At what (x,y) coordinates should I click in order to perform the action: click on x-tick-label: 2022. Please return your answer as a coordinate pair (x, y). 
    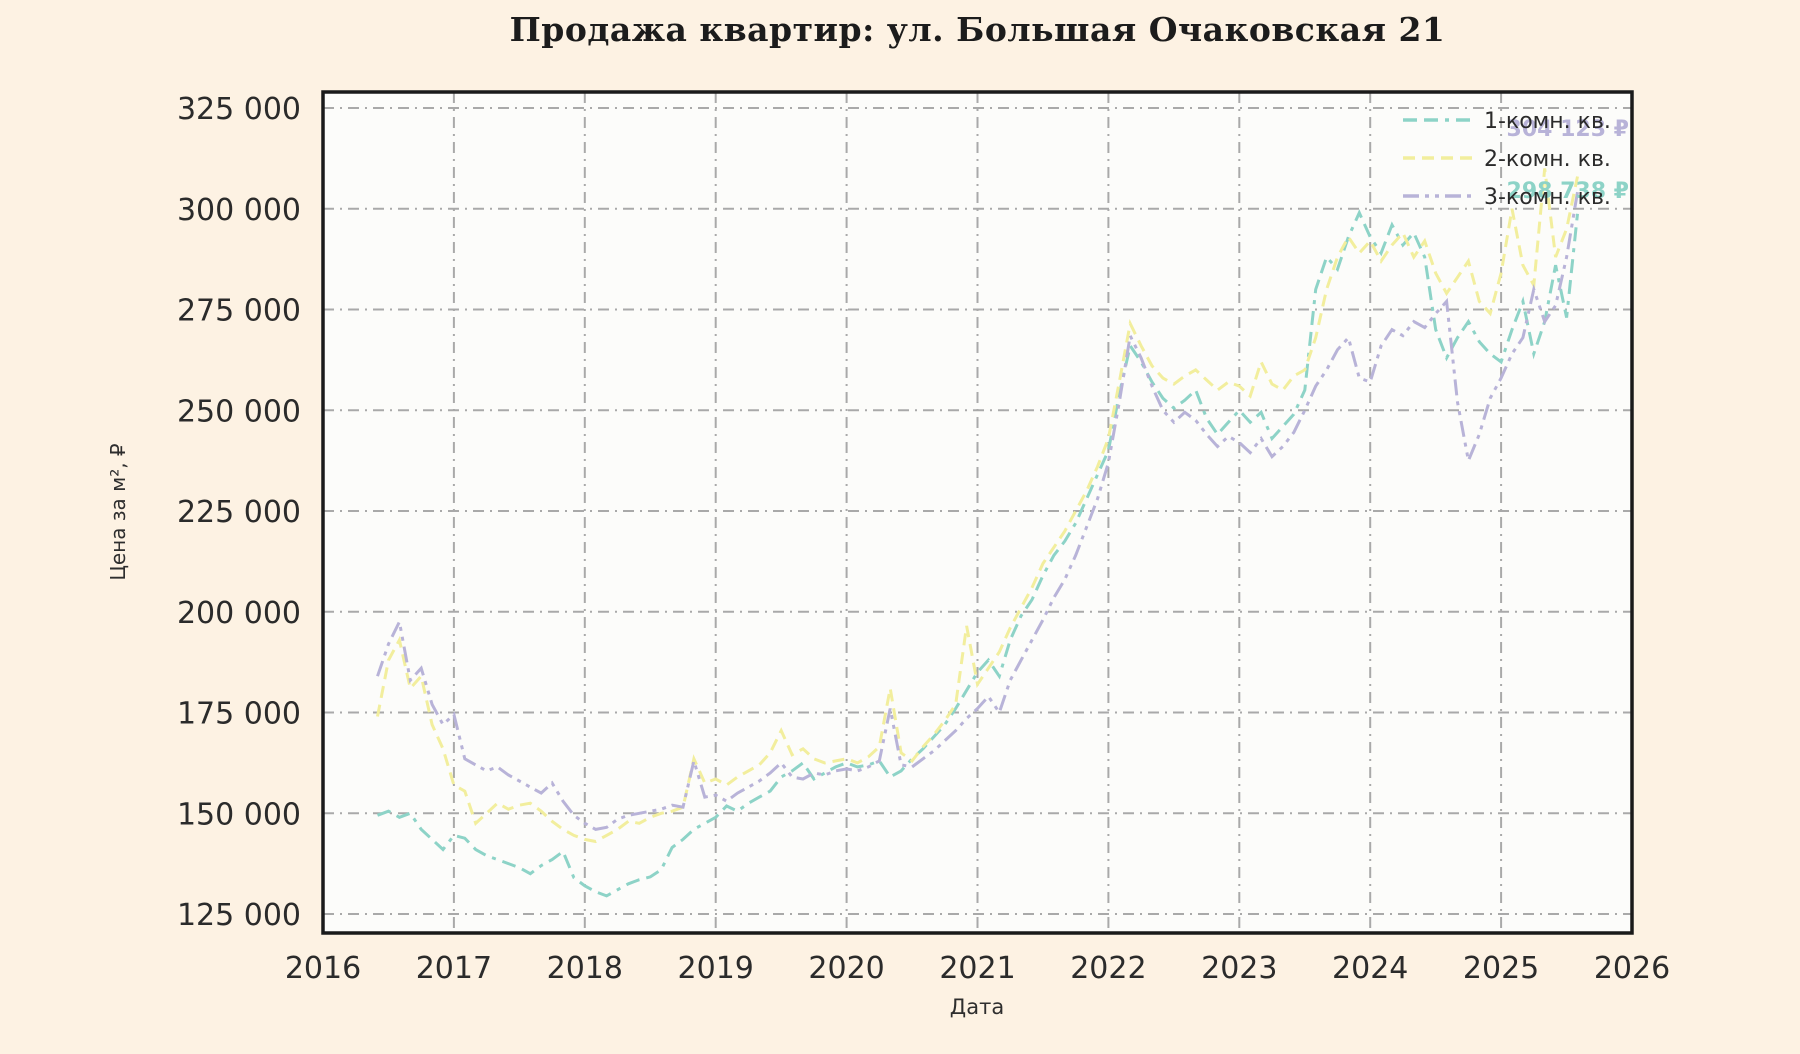
    Looking at the image, I should click on (1108, 968).